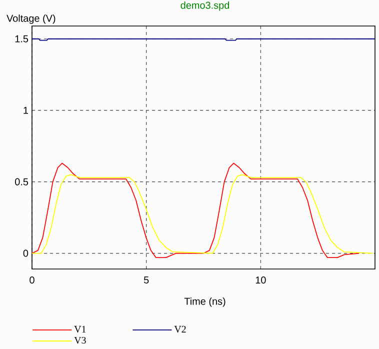 Image resolution: width=379 pixels, height=349 pixels. What do you see at coordinates (21, 38) in the screenshot?
I see `y-tick-label: 1.5` at bounding box center [21, 38].